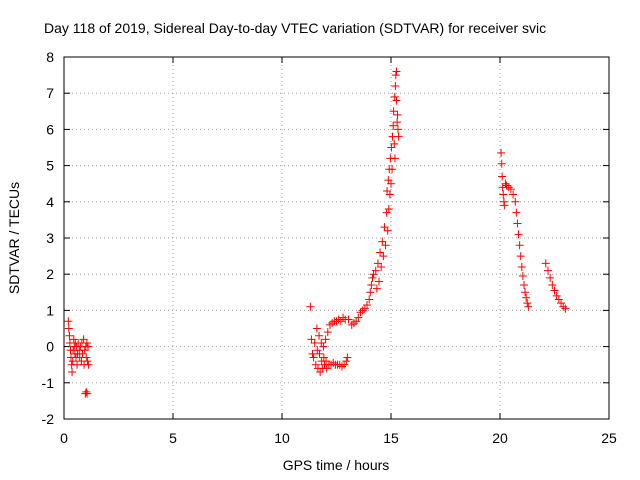 This screenshot has height=480, width=640. I want to click on y-tick-label: -1, so click(48, 383).